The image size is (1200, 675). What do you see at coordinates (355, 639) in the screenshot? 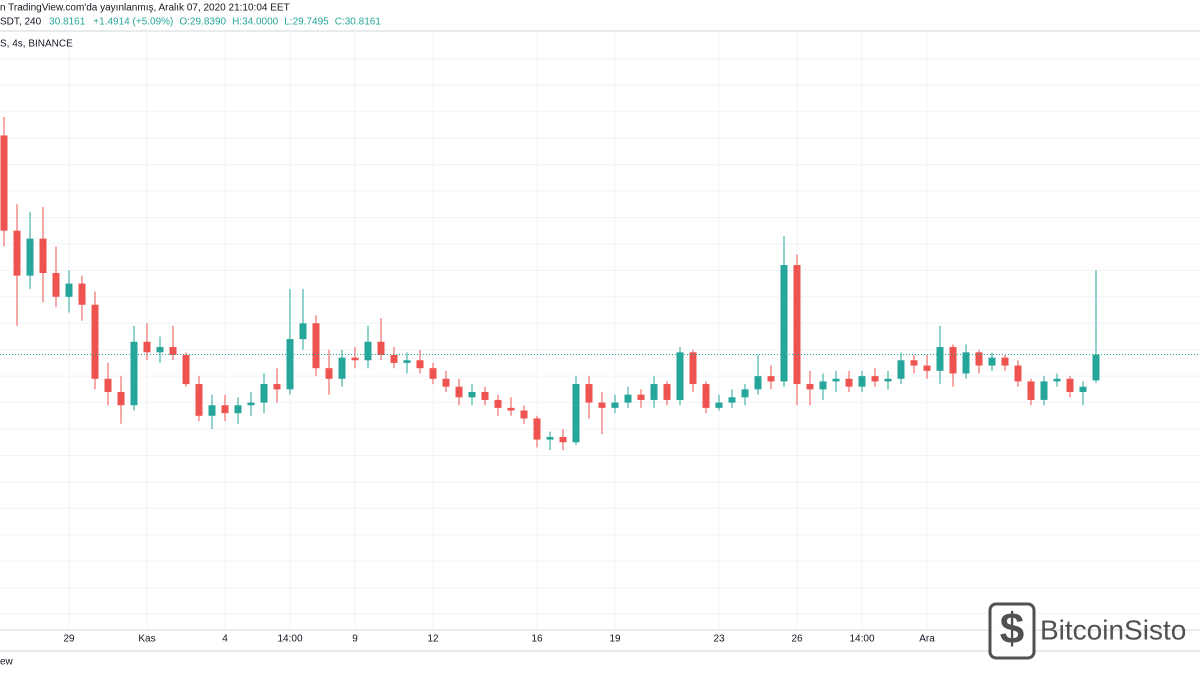
I see `x-tick-label: 9` at bounding box center [355, 639].